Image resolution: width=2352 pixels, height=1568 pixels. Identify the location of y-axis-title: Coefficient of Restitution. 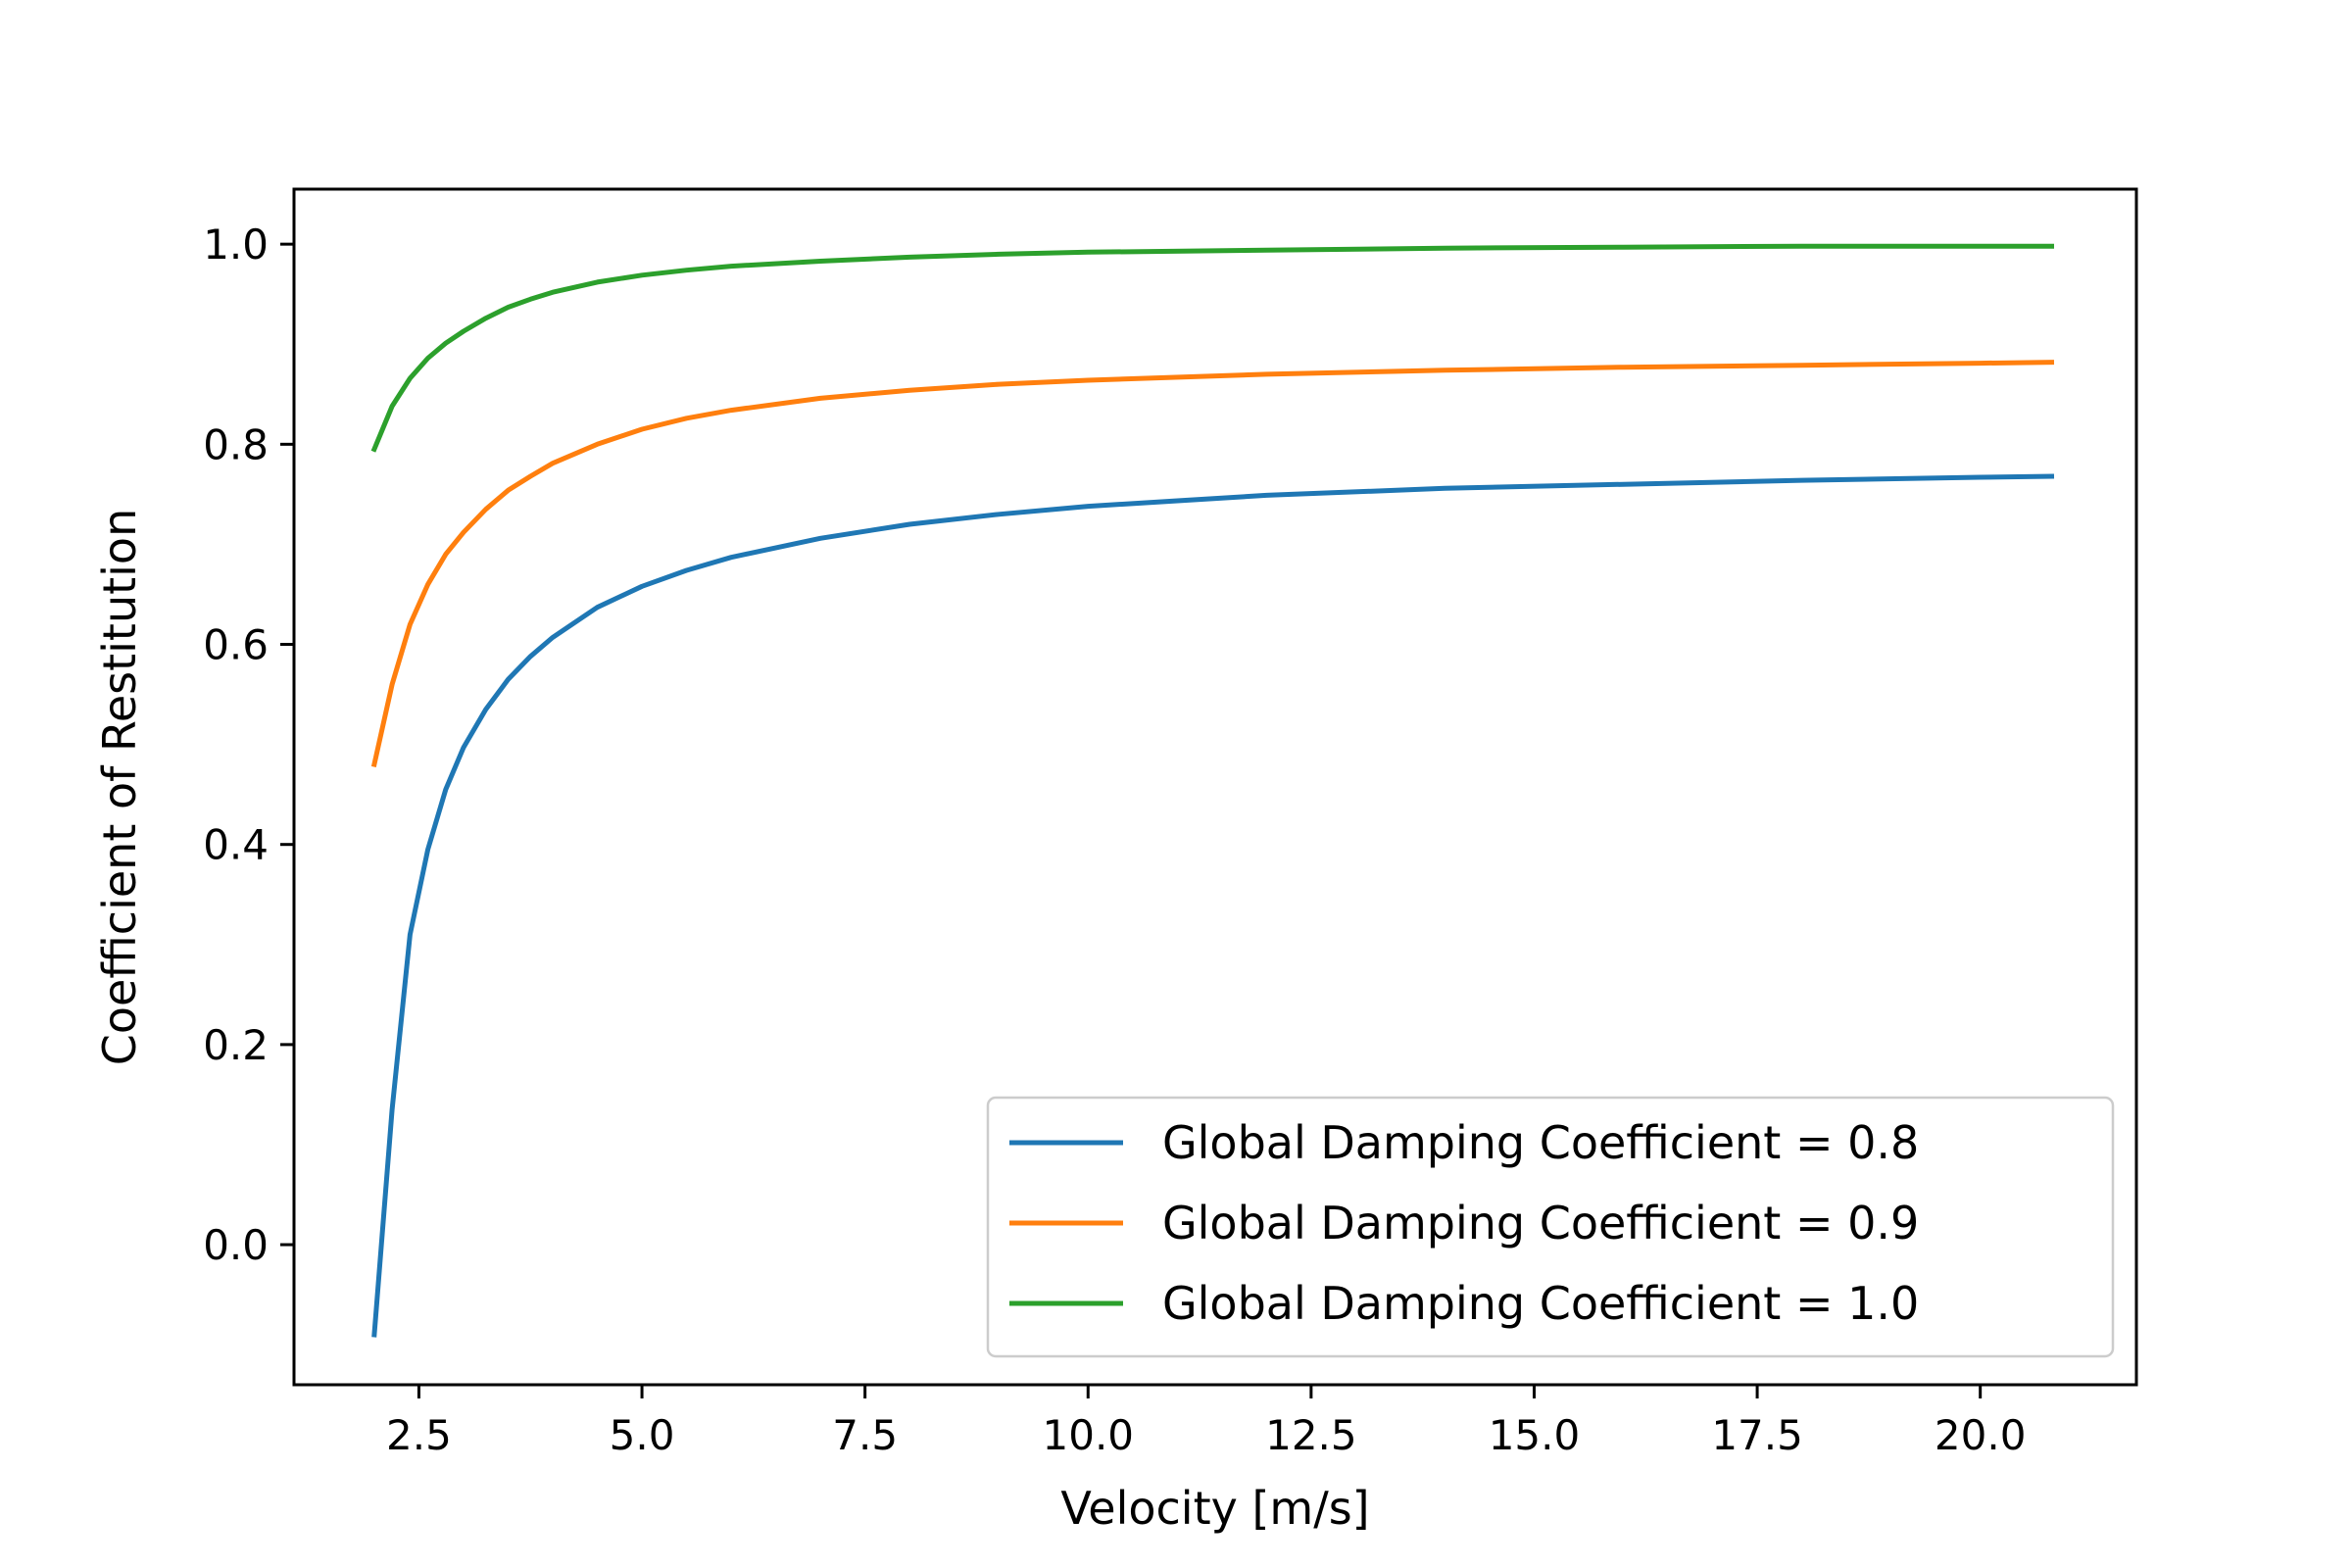
(119, 787).